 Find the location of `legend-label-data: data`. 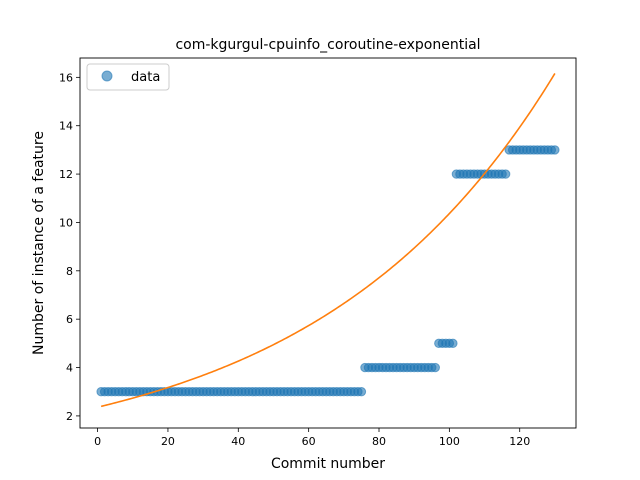

legend-label-data: data is located at coordinates (145, 77).